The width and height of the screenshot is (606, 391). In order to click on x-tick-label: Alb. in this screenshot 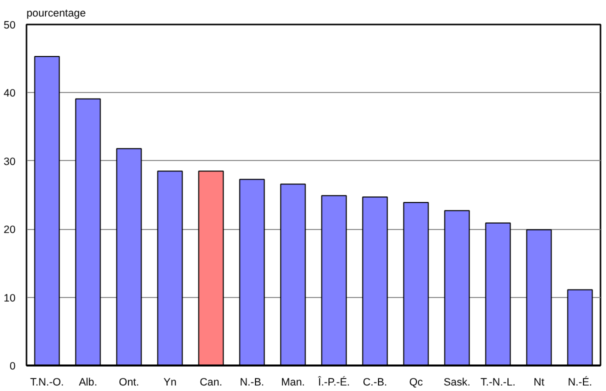, I will do `click(88, 382)`.